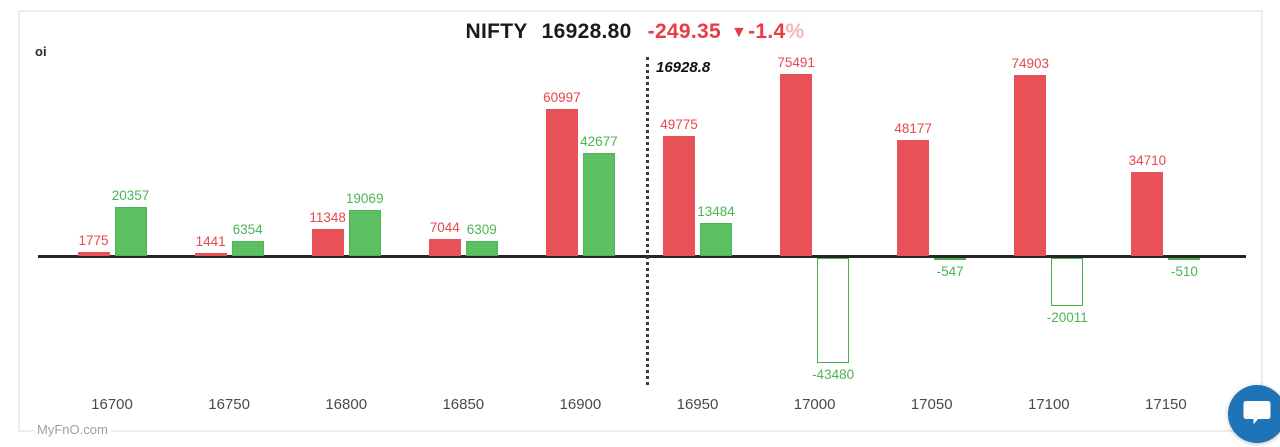  I want to click on down-arrow-icon: ▼, so click(739, 32).